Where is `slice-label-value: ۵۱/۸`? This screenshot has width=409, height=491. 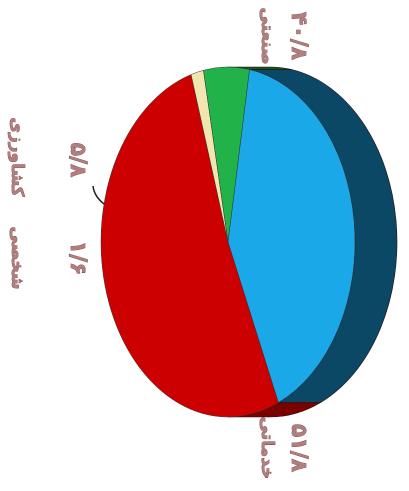 slice-label-value: ۵۱/۸ is located at coordinates (298, 448).